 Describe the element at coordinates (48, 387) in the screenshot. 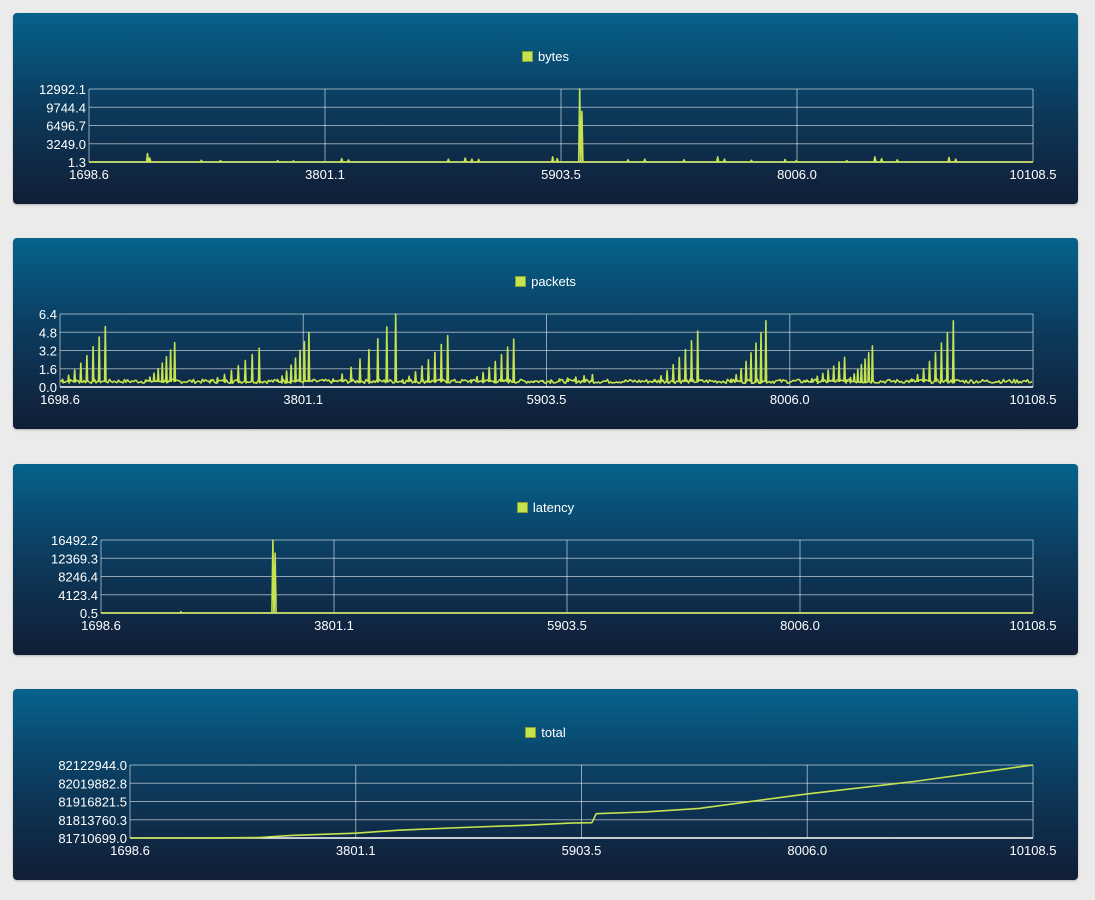

I see `y-tick-label: 0.0` at that location.